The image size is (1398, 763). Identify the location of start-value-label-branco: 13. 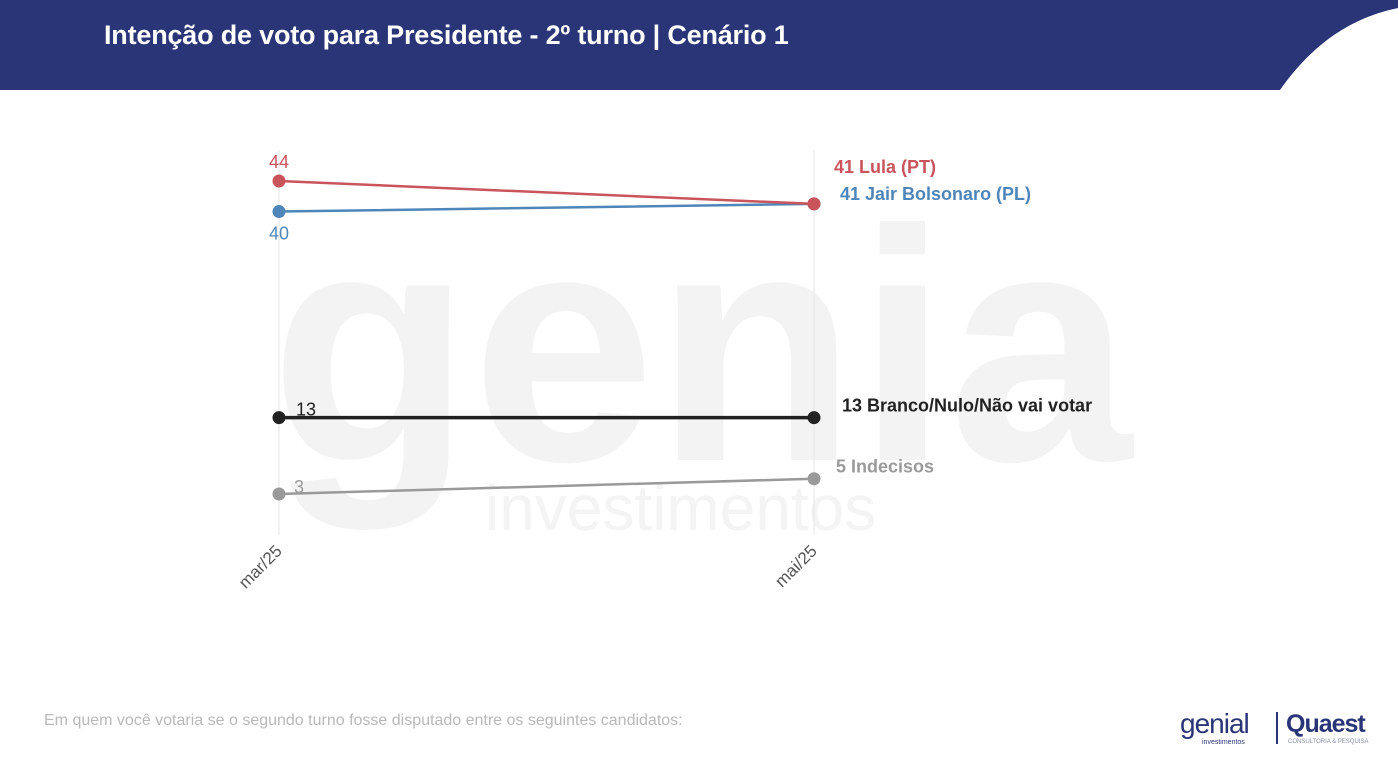
(306, 410).